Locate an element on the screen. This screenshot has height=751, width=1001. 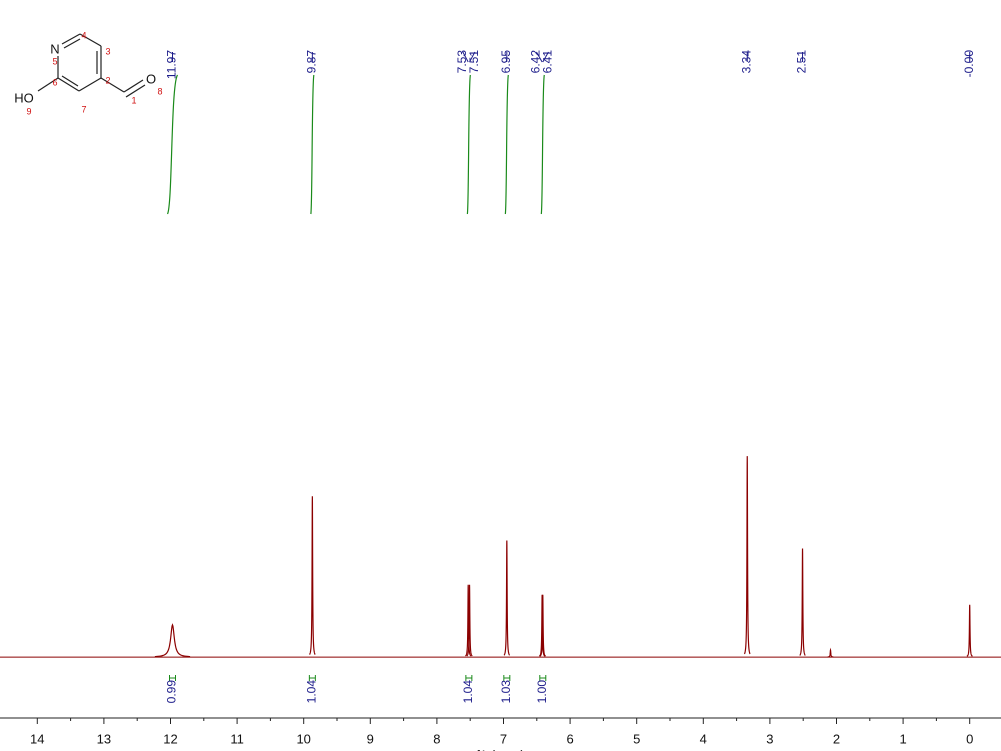
x-tick-label: 0 is located at coordinates (969, 738).